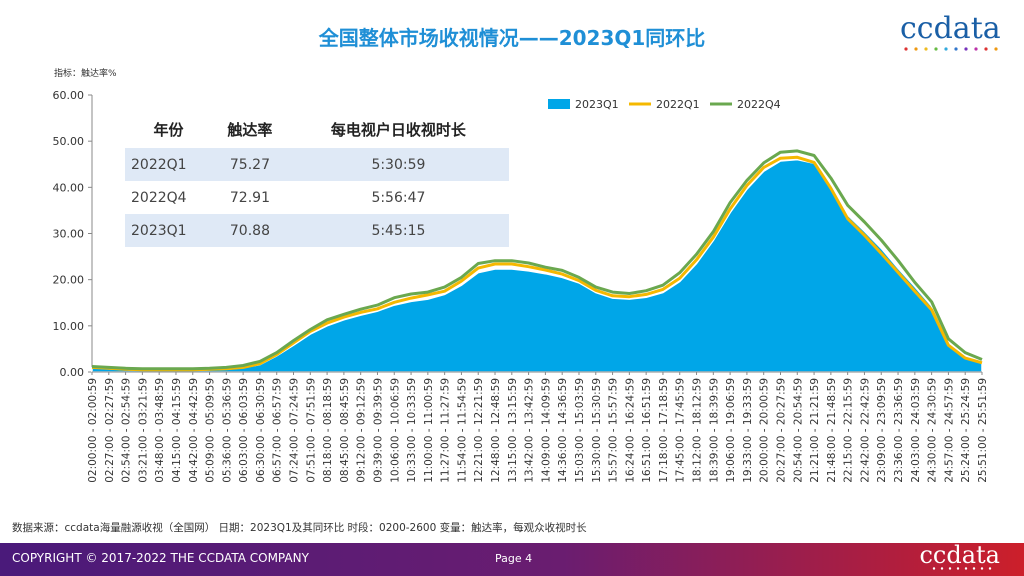  I want to click on x-tick-label: 02:00:00 - 02:00:59, so click(93, 430).